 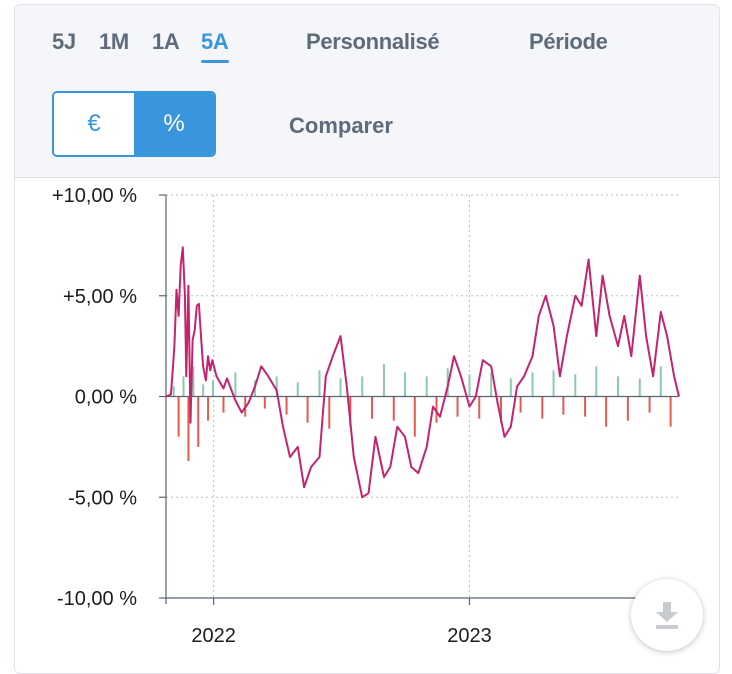 I want to click on y-axis-labels: +10,00 % +5,00 % 0,00 % -5,00 % -10,00 %, so click(x=94, y=397).